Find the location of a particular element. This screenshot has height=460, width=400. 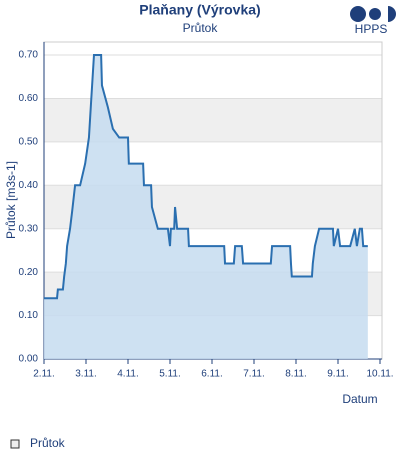

x-tick-label: 9.11. is located at coordinates (338, 374).